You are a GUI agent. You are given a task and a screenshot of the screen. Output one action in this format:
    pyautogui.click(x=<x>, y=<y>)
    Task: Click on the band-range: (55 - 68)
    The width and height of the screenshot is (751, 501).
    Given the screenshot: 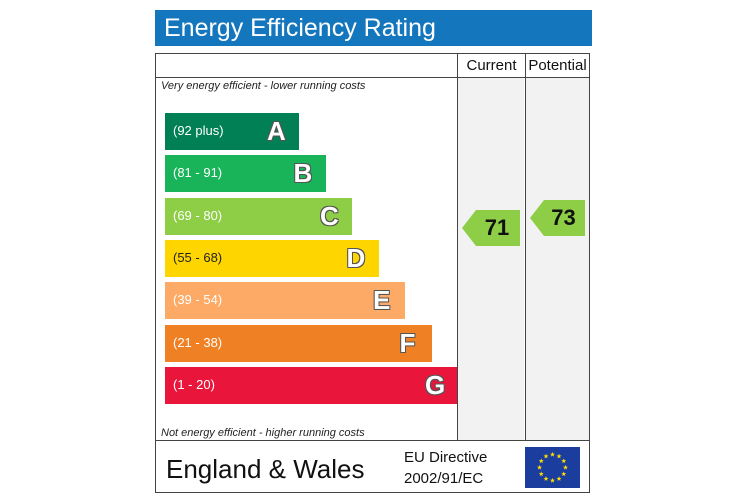 What is the action you would take?
    pyautogui.click(x=198, y=257)
    